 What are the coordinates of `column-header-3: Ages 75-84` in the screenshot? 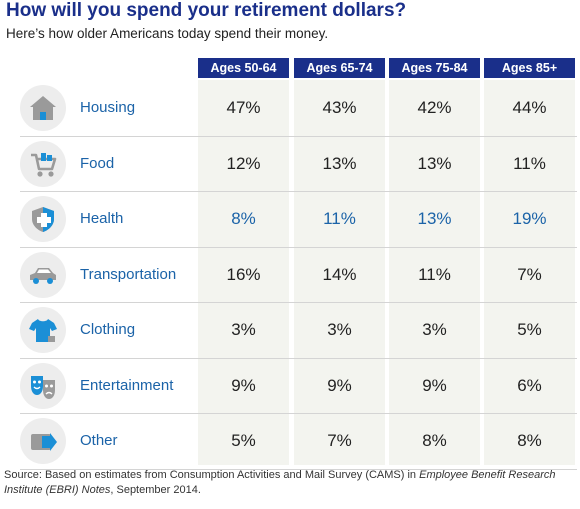 It's located at (434, 68).